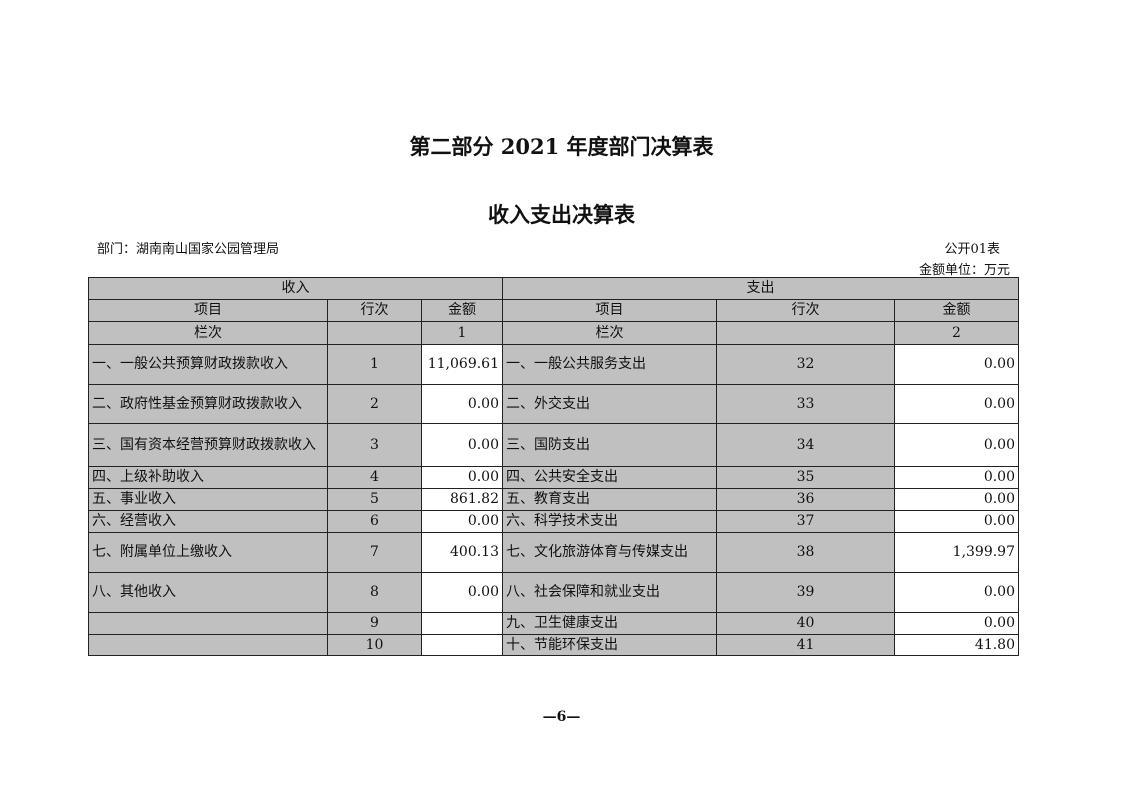  What do you see at coordinates (561, 717) in the screenshot?
I see `page-number: —6—` at bounding box center [561, 717].